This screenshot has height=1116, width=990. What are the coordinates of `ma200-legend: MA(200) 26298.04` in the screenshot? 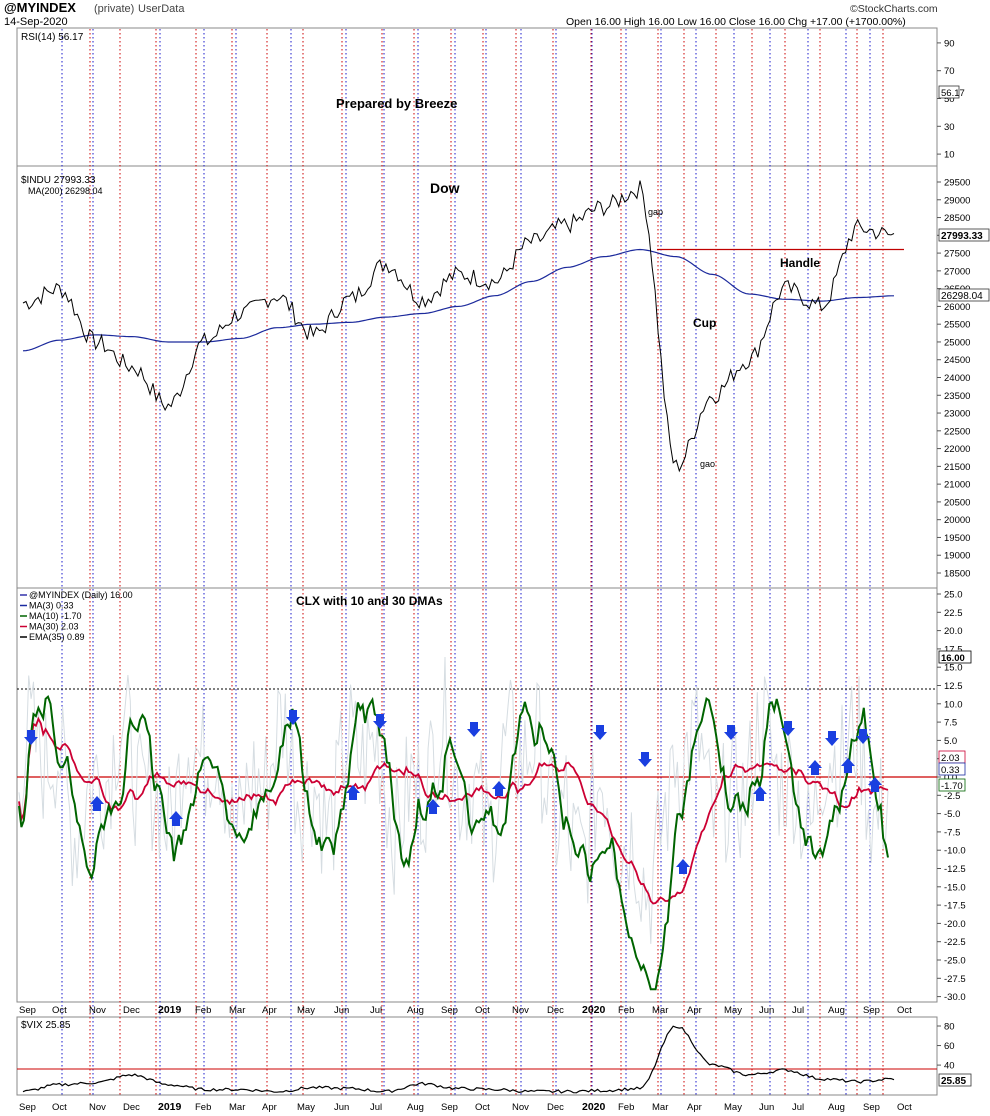 It's located at (65, 191).